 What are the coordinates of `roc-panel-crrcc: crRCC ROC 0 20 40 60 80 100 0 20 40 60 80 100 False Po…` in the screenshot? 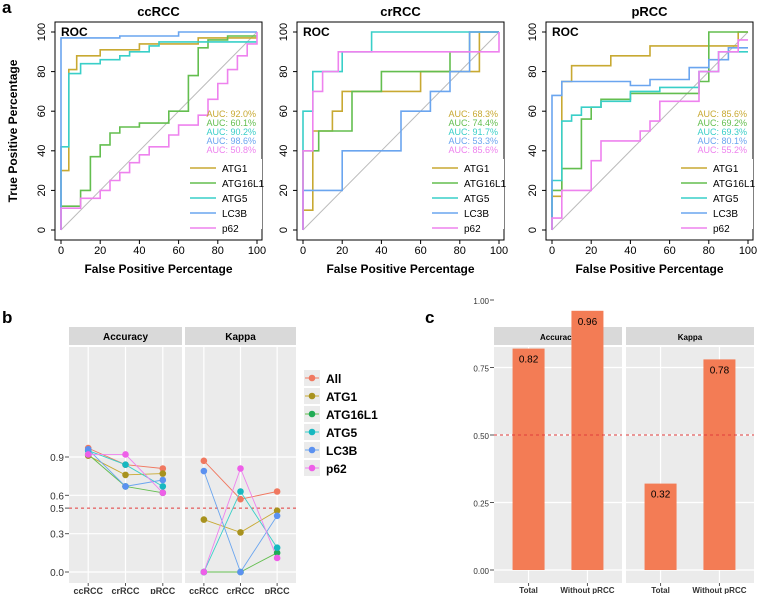 It's located at (393, 140).